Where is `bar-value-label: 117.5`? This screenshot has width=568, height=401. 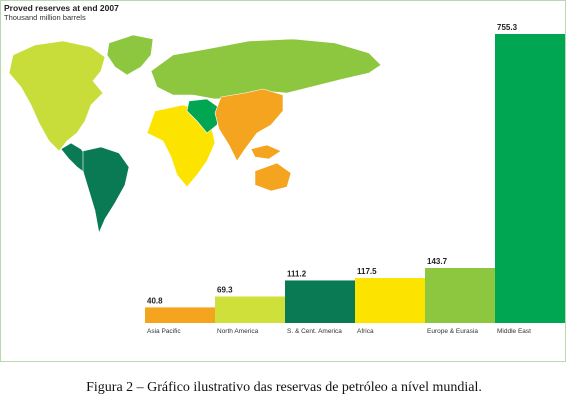
bar-value-label: 117.5 is located at coordinates (367, 271).